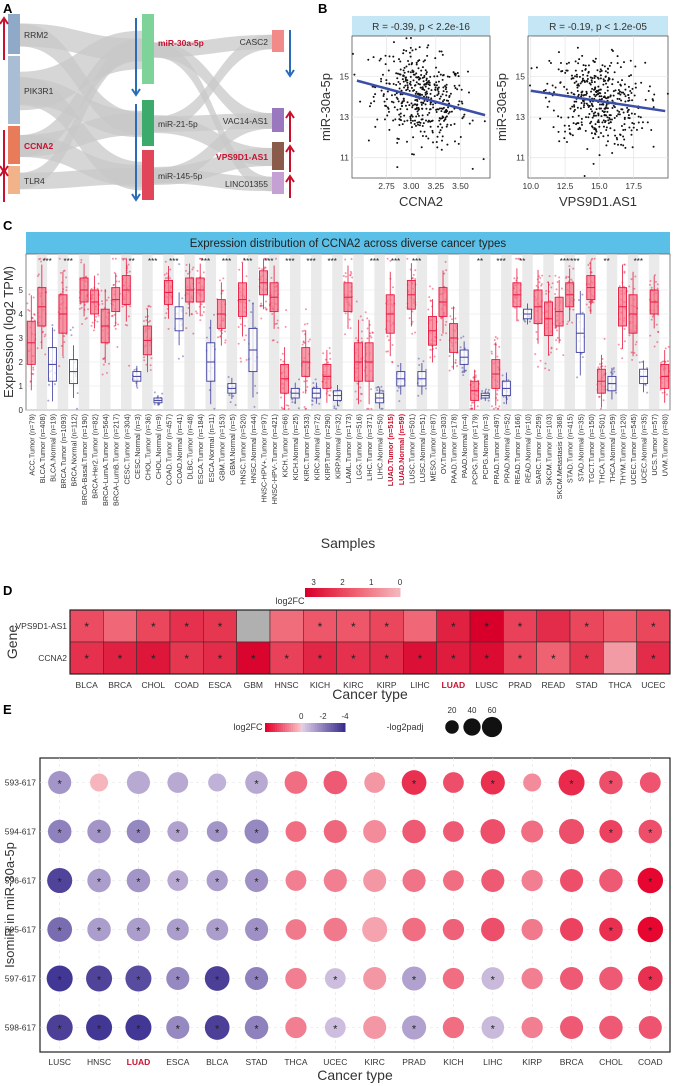 The height and width of the screenshot is (1086, 674). I want to click on x-tick-label: CESC.Tumor (n=304), so click(126, 449).